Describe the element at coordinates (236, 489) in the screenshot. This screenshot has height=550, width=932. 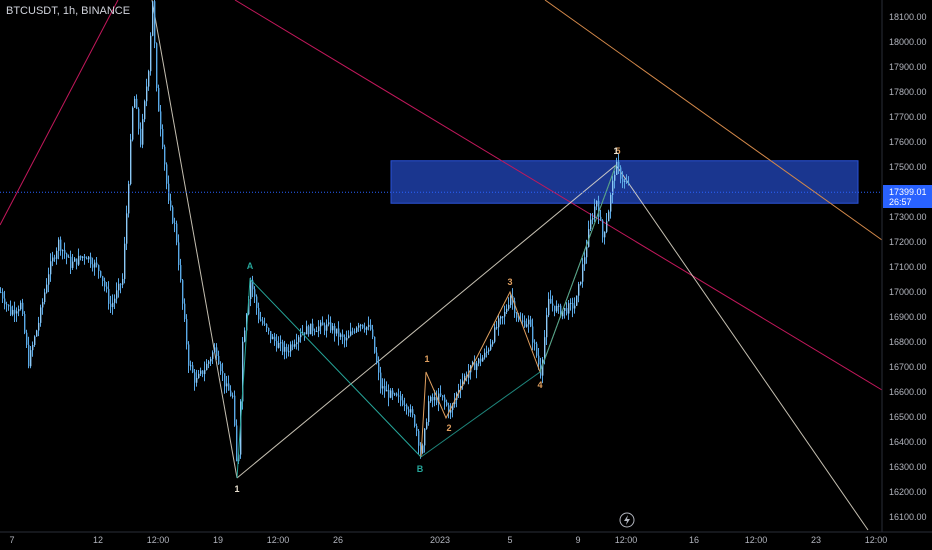
I see `wave-label-1: 1` at that location.